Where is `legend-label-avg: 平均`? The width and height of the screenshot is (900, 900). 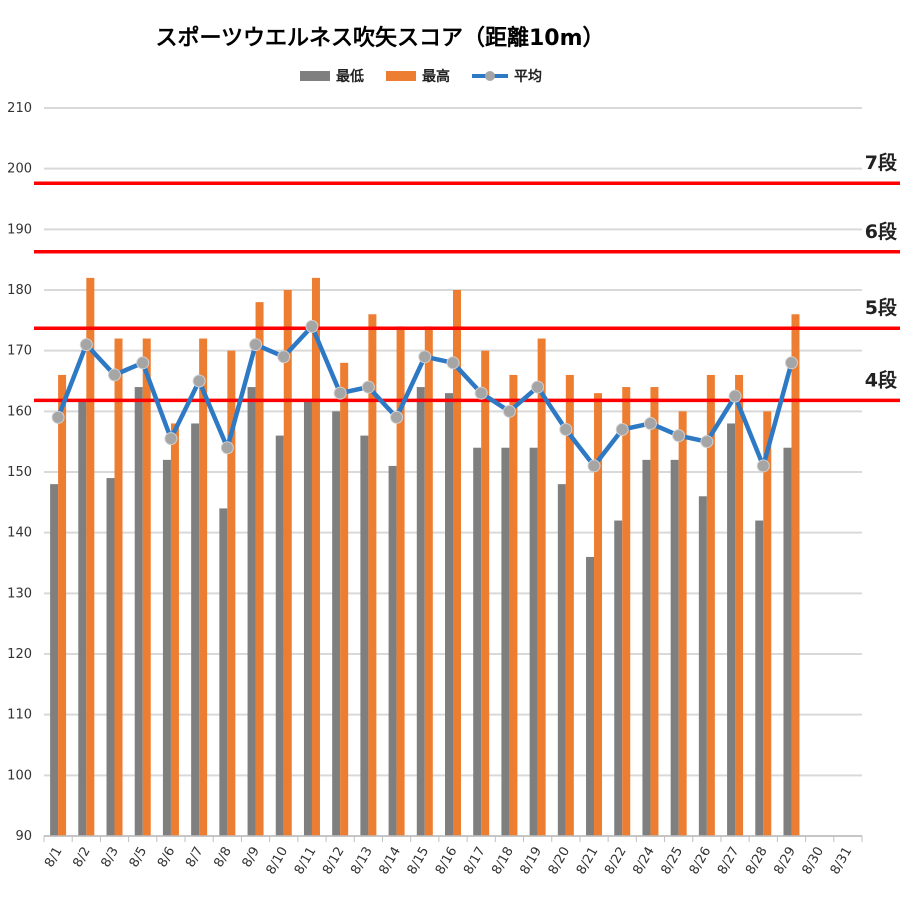 legend-label-avg: 平均 is located at coordinates (528, 77).